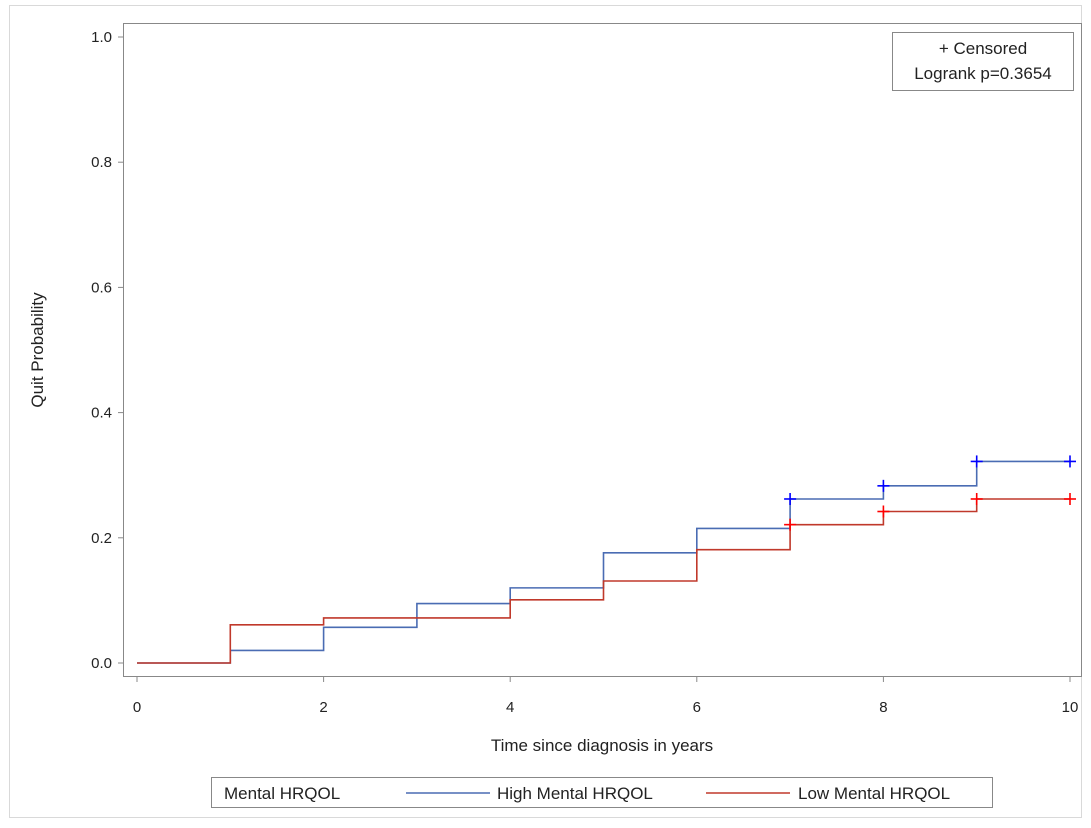 This screenshot has height=828, width=1091. Describe the element at coordinates (282, 793) in the screenshot. I see `legend-title: Mental HRQOL` at that location.